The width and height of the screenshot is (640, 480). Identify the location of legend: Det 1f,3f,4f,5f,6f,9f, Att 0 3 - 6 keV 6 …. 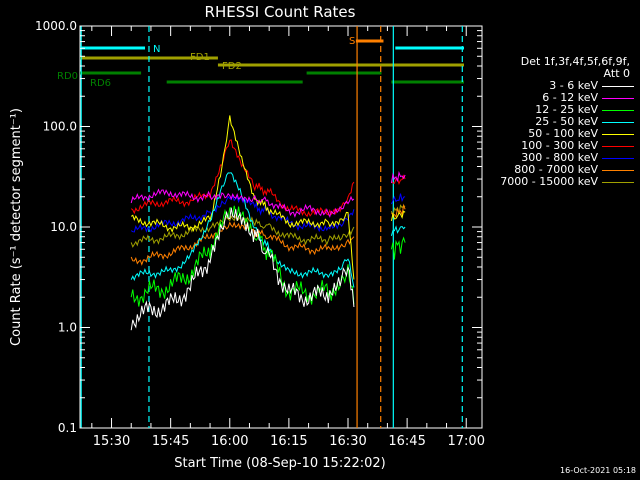
(558, 122).